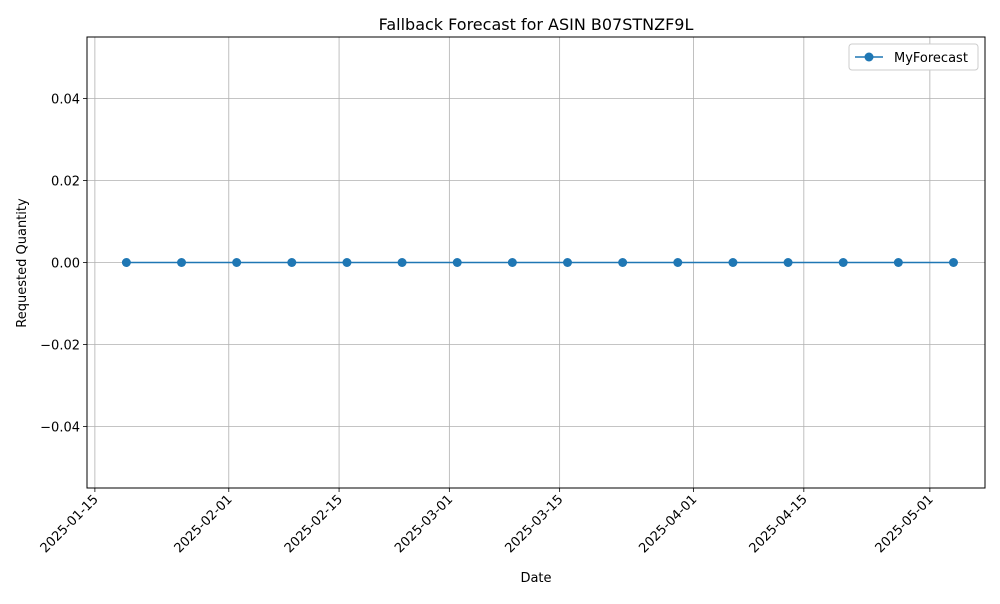  Describe the element at coordinates (65, 182) in the screenshot. I see `y-tick-label: 0.02` at that location.